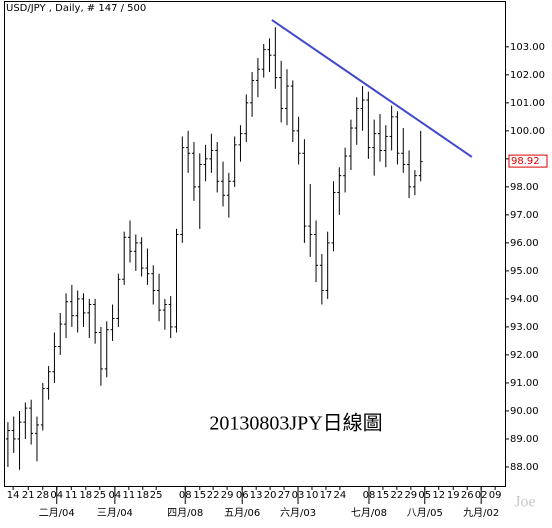  I want to click on y-tick-label: 96.00, so click(524, 243).